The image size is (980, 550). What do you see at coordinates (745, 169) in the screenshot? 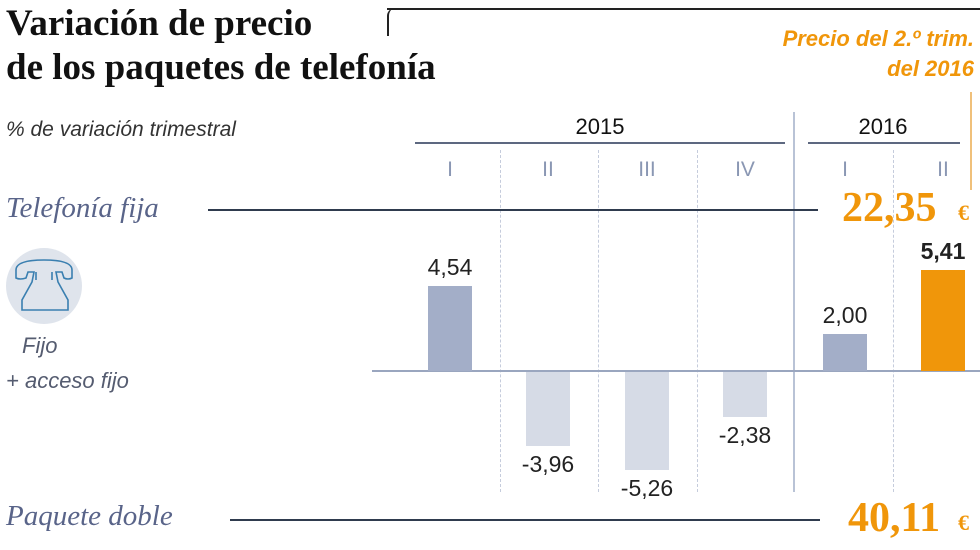
I see `quarter-label: IV` at bounding box center [745, 169].